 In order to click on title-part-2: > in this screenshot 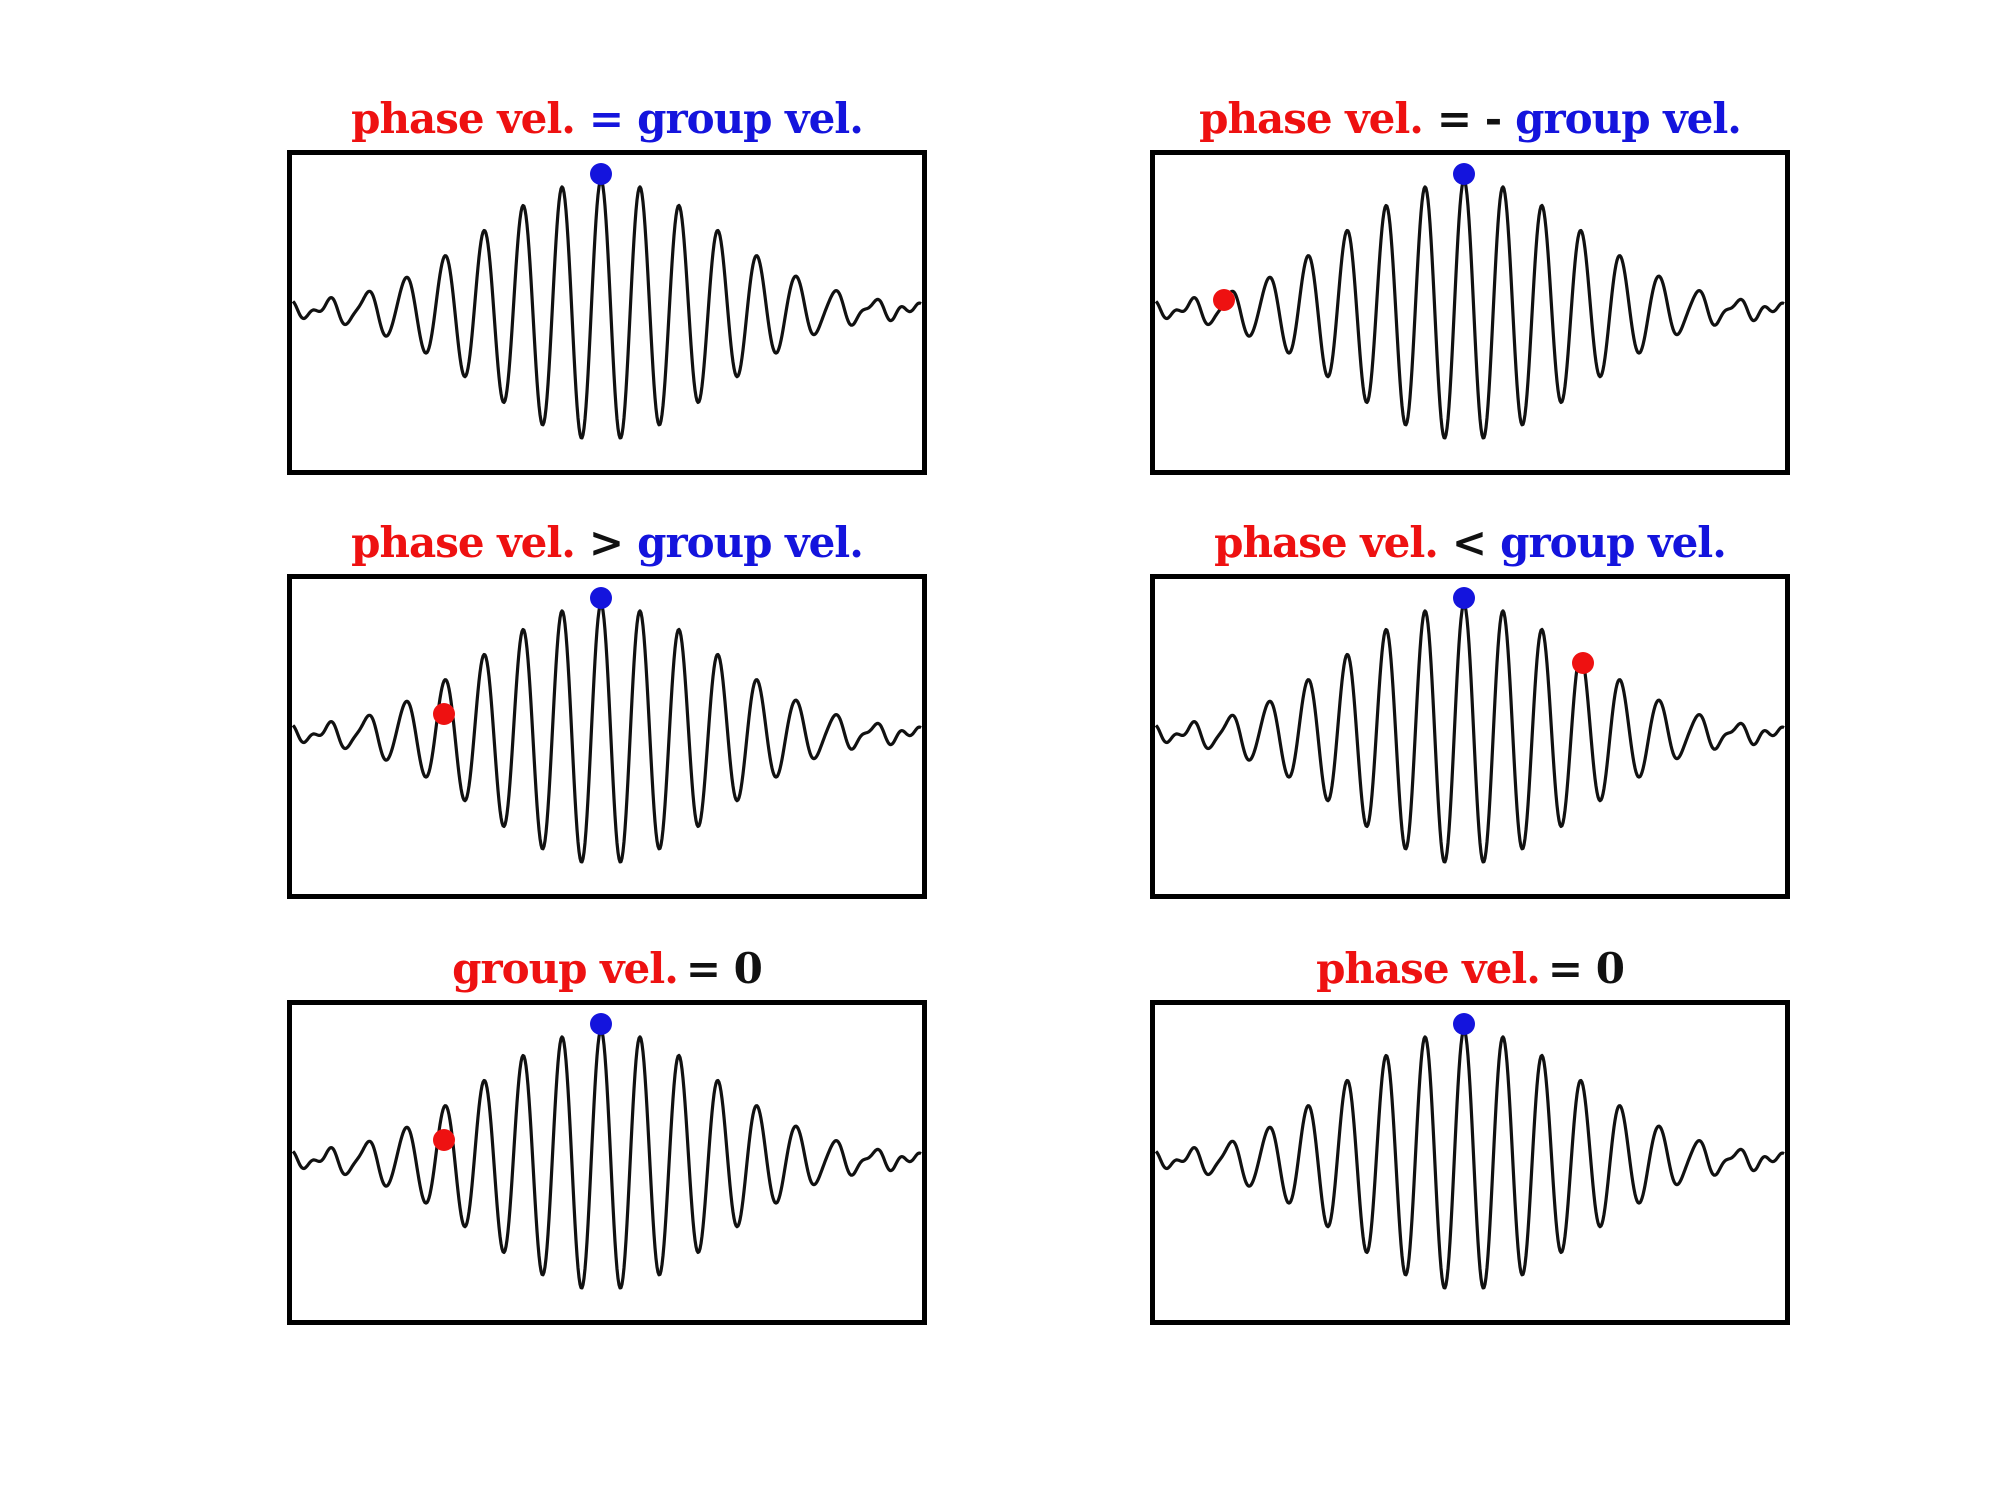, I will do `click(606, 542)`.